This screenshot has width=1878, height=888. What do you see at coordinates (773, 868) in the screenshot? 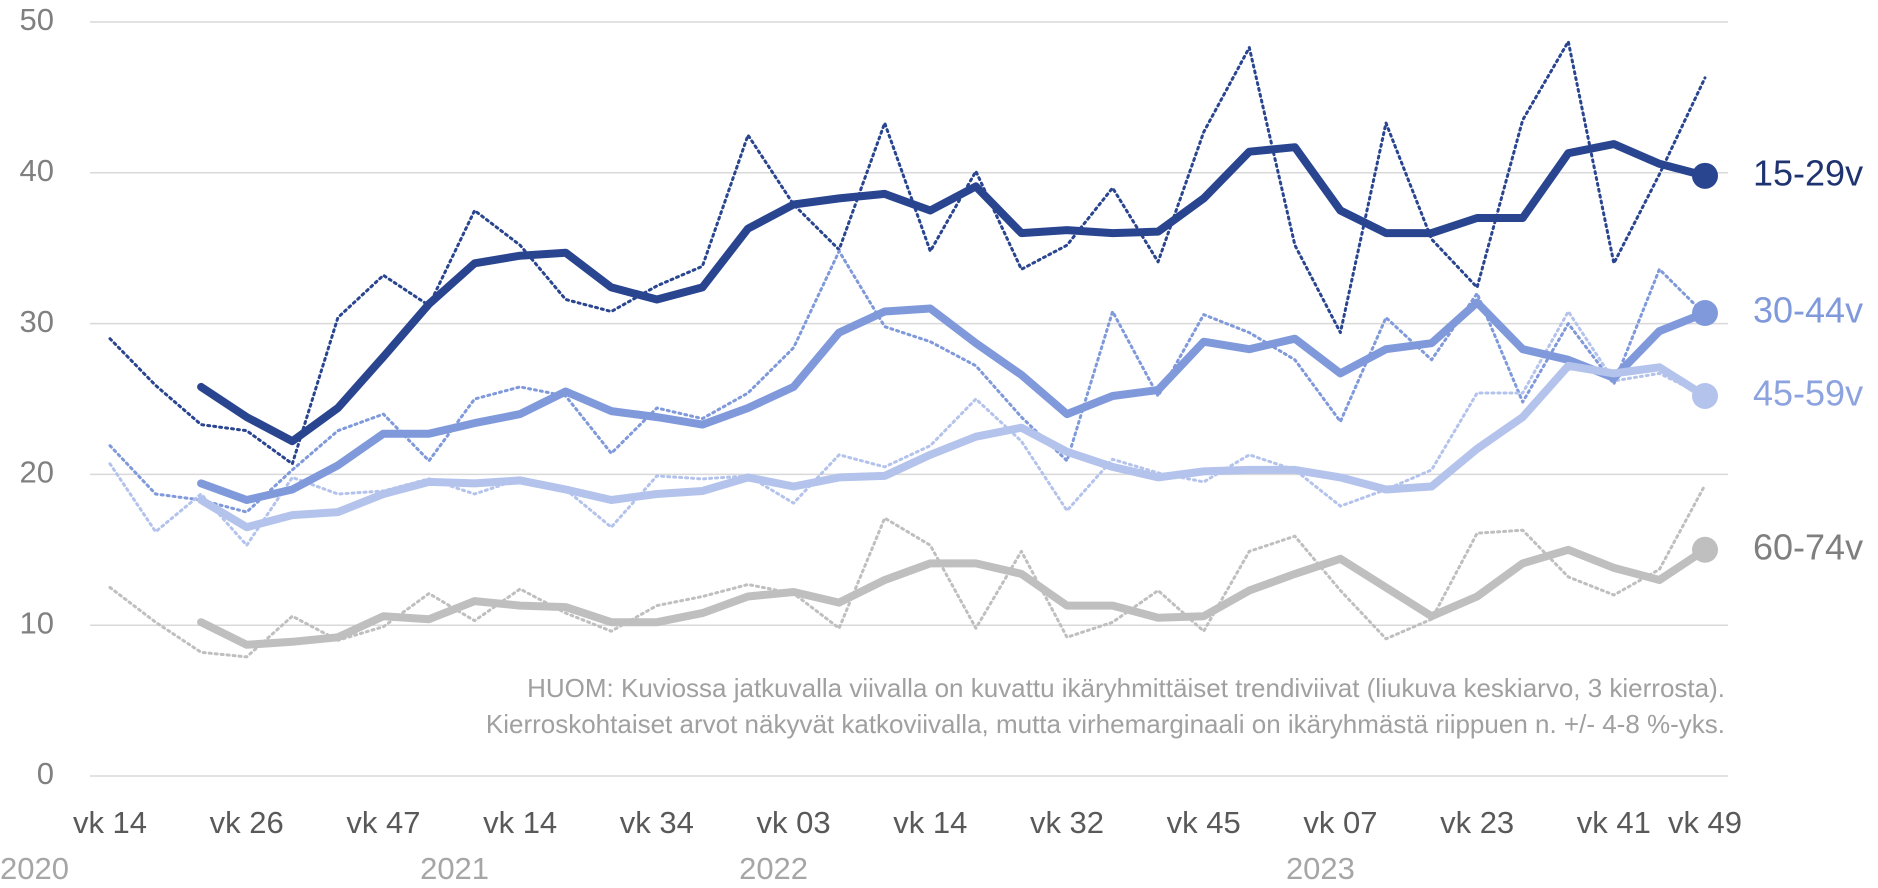
I see `year-label: 2022` at bounding box center [773, 868].